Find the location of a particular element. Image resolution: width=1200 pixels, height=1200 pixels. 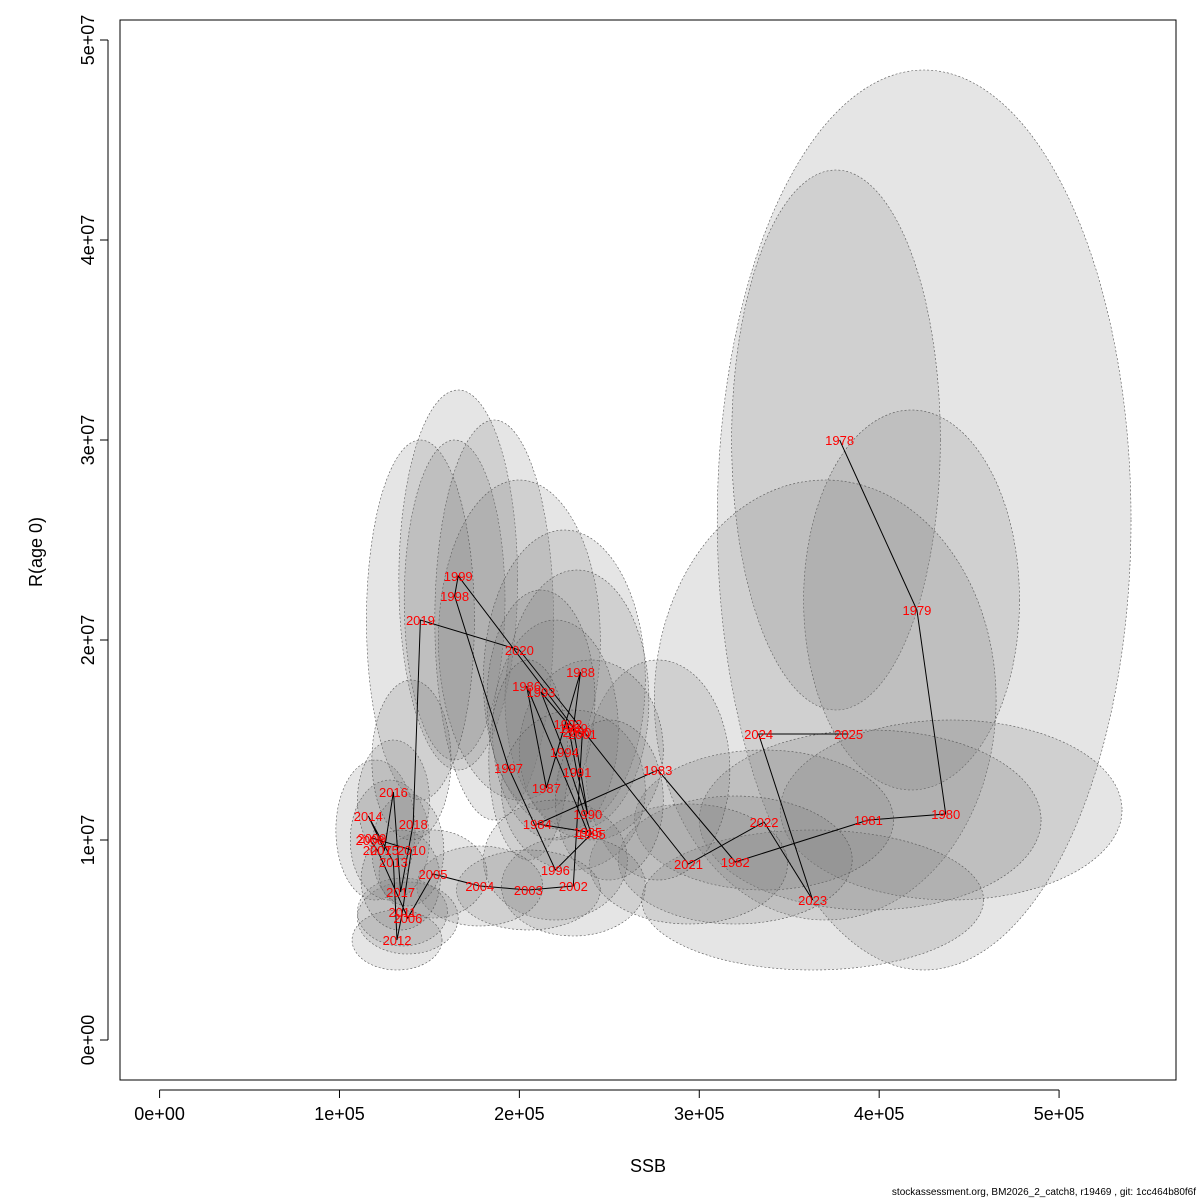

year-label-2025: 2025 is located at coordinates (848, 734).